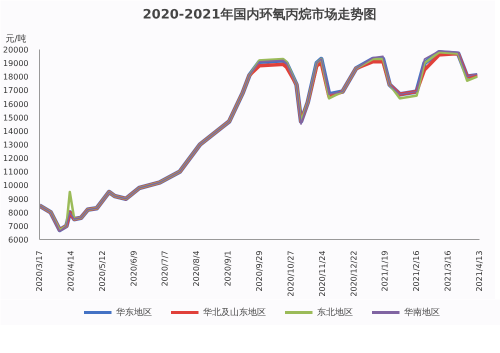 This screenshot has width=500, height=353. What do you see at coordinates (291, 273) in the screenshot?
I see `x-tick-label: 2020/10/27` at bounding box center [291, 273].